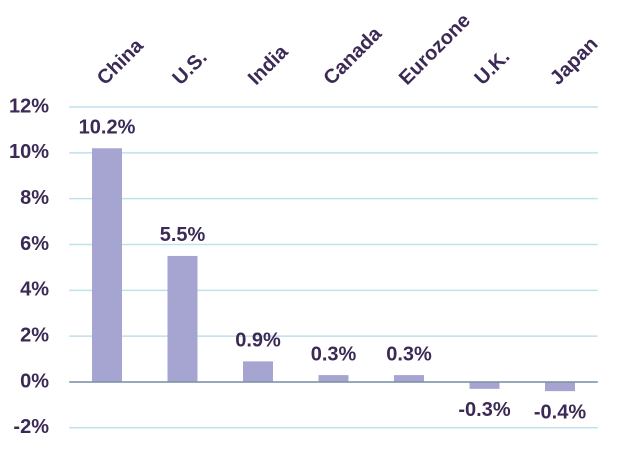 This screenshot has height=451, width=634. Describe the element at coordinates (183, 235) in the screenshot. I see `value-label: 5.5%` at that location.